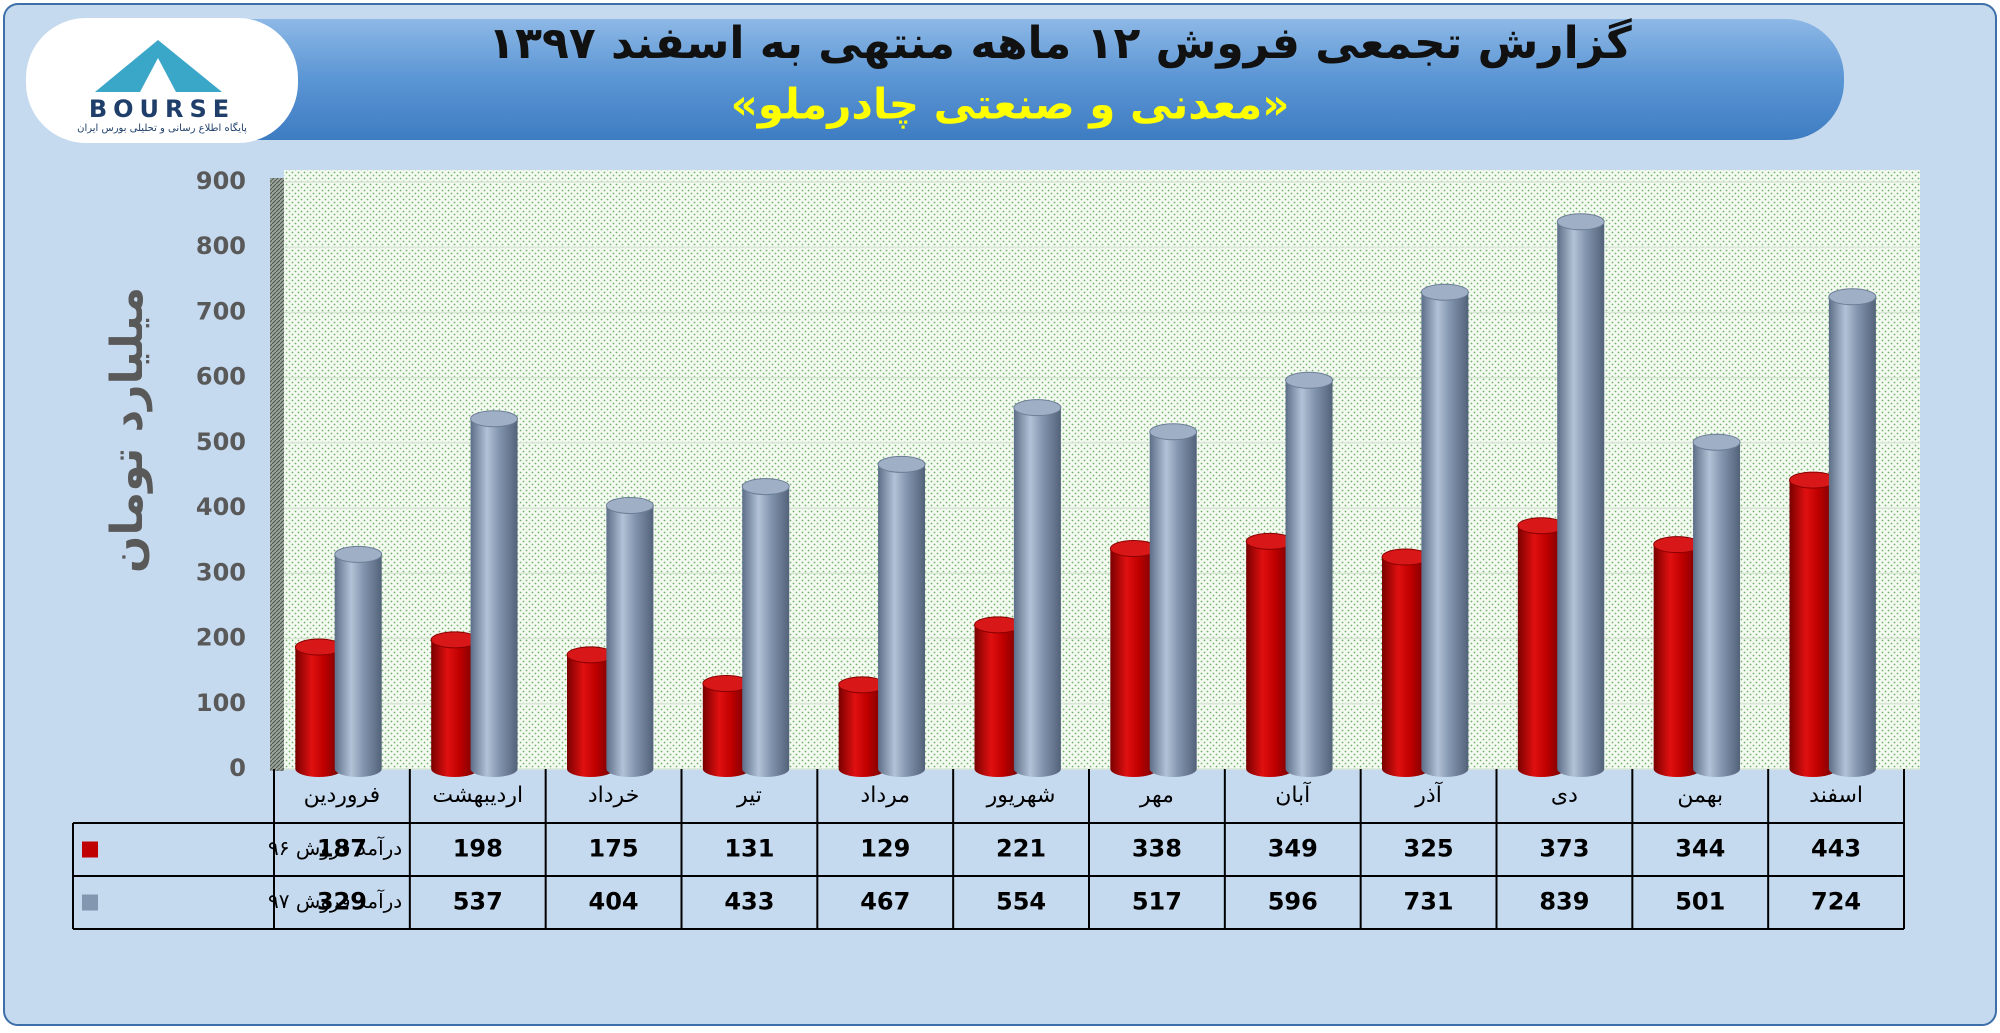  I want to click on data-label: 175, so click(614, 849).